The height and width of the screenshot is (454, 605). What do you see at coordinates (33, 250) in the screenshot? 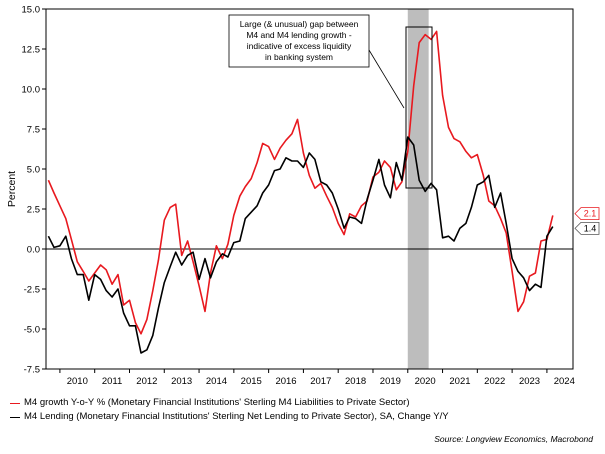
I see `y-tick-label: 0.0` at bounding box center [33, 250].